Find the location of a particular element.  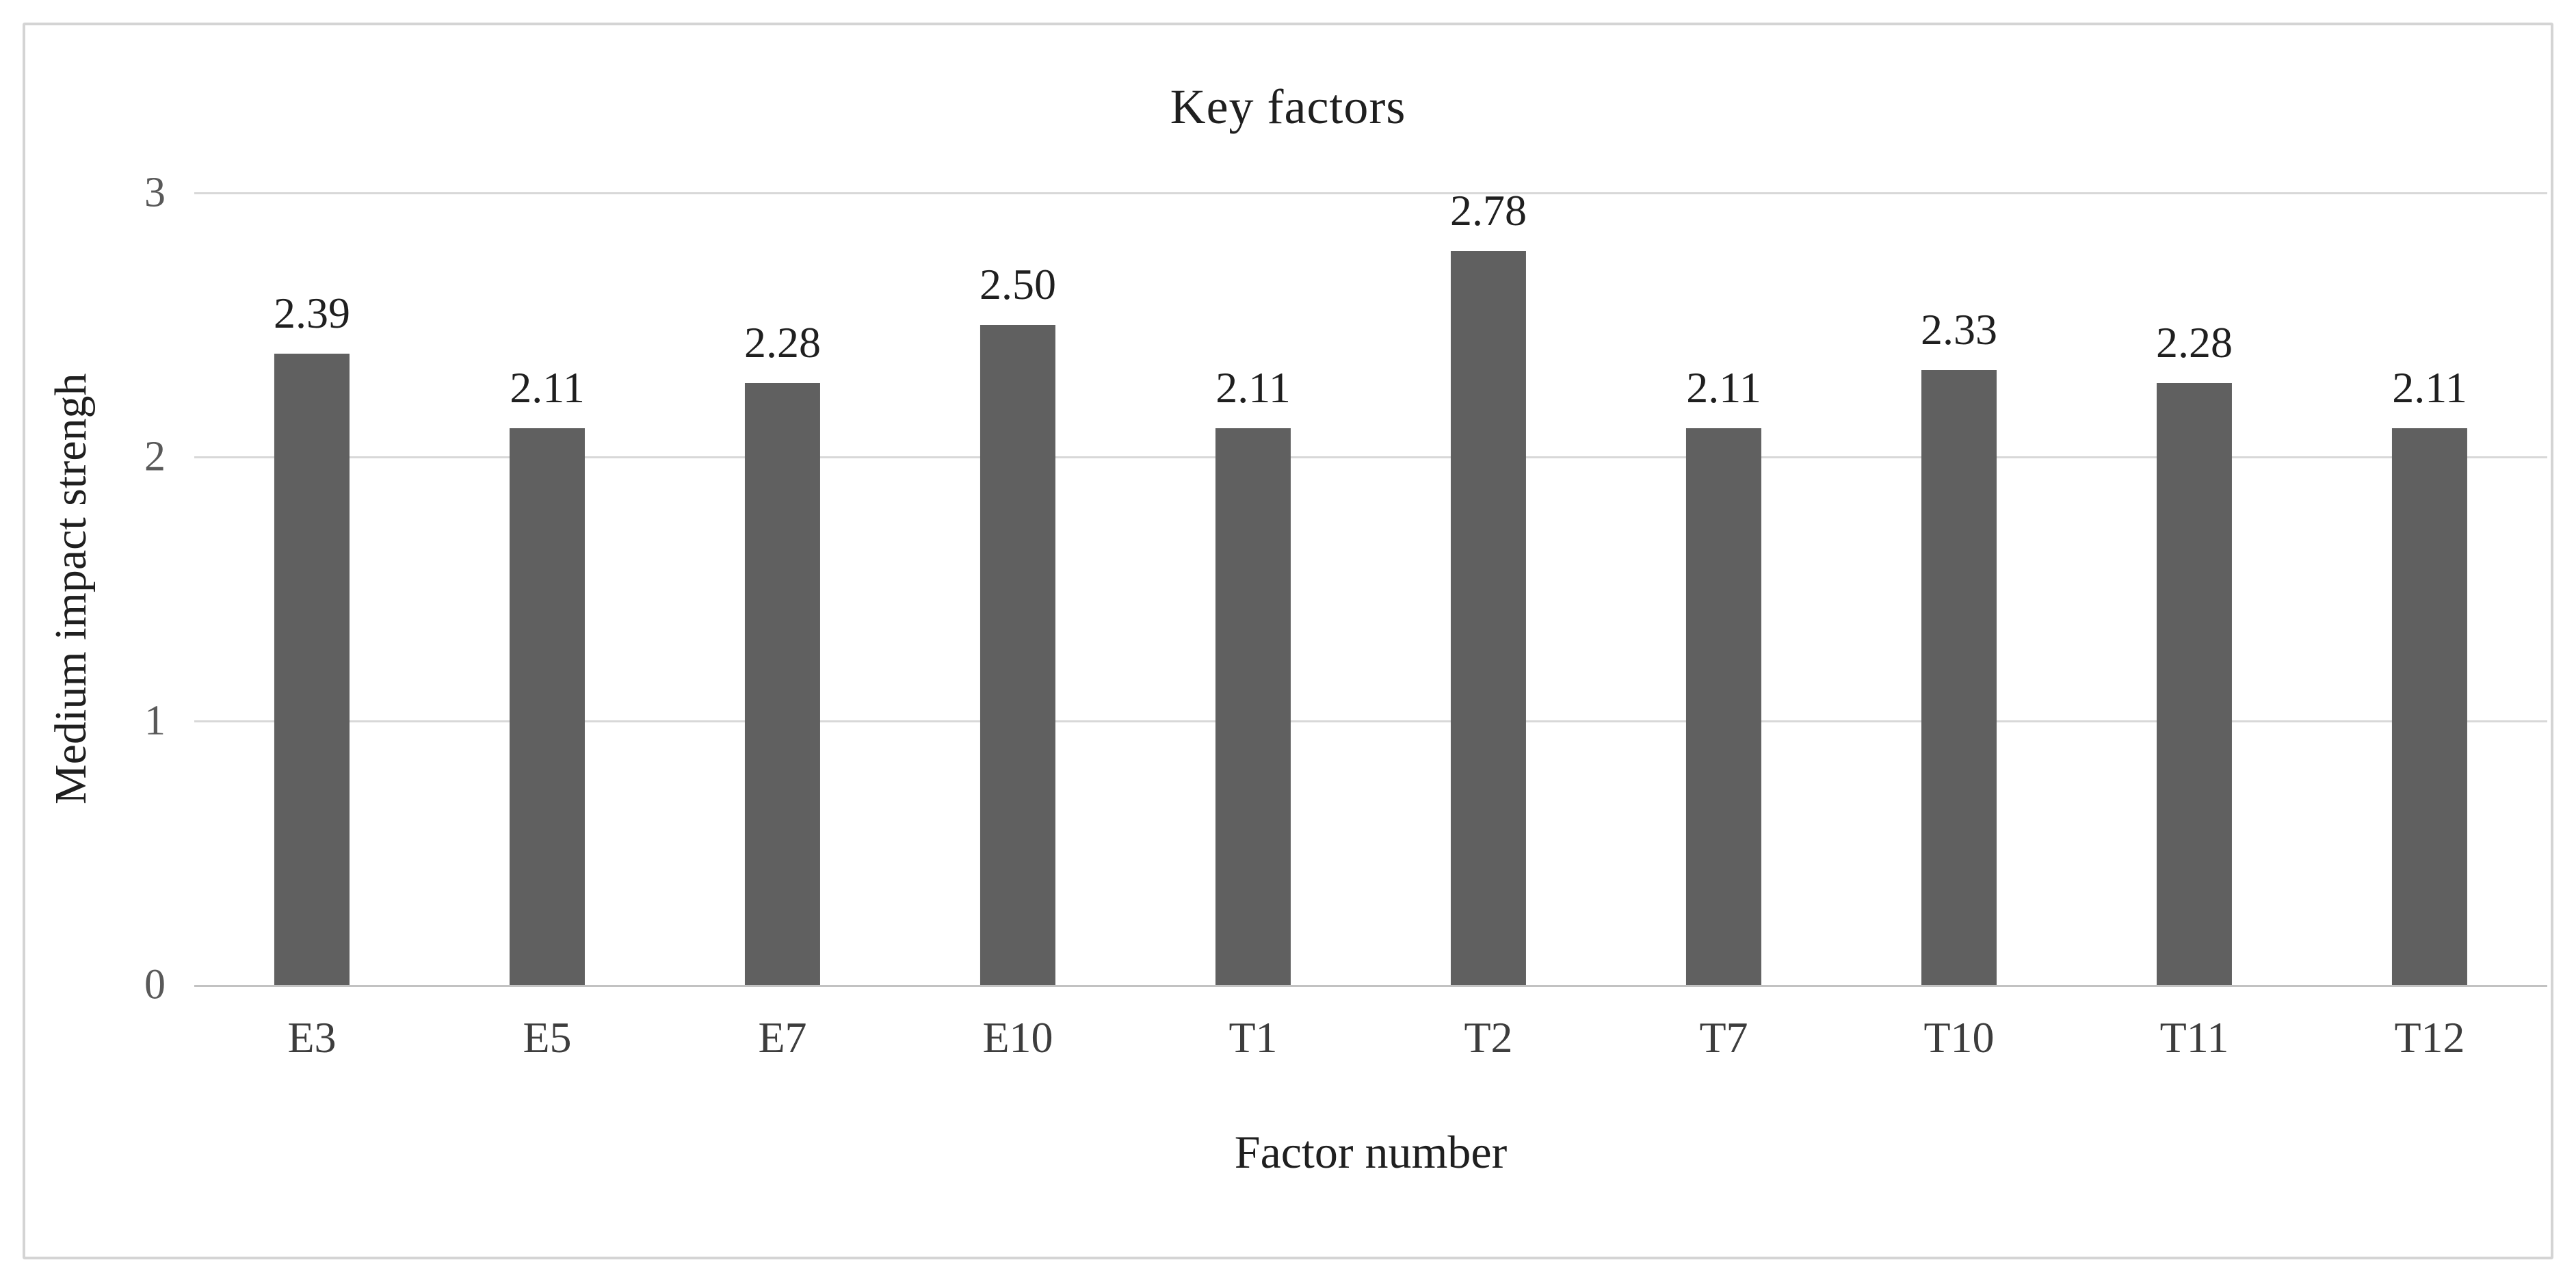

y-tick-label: 2 is located at coordinates (155, 456).